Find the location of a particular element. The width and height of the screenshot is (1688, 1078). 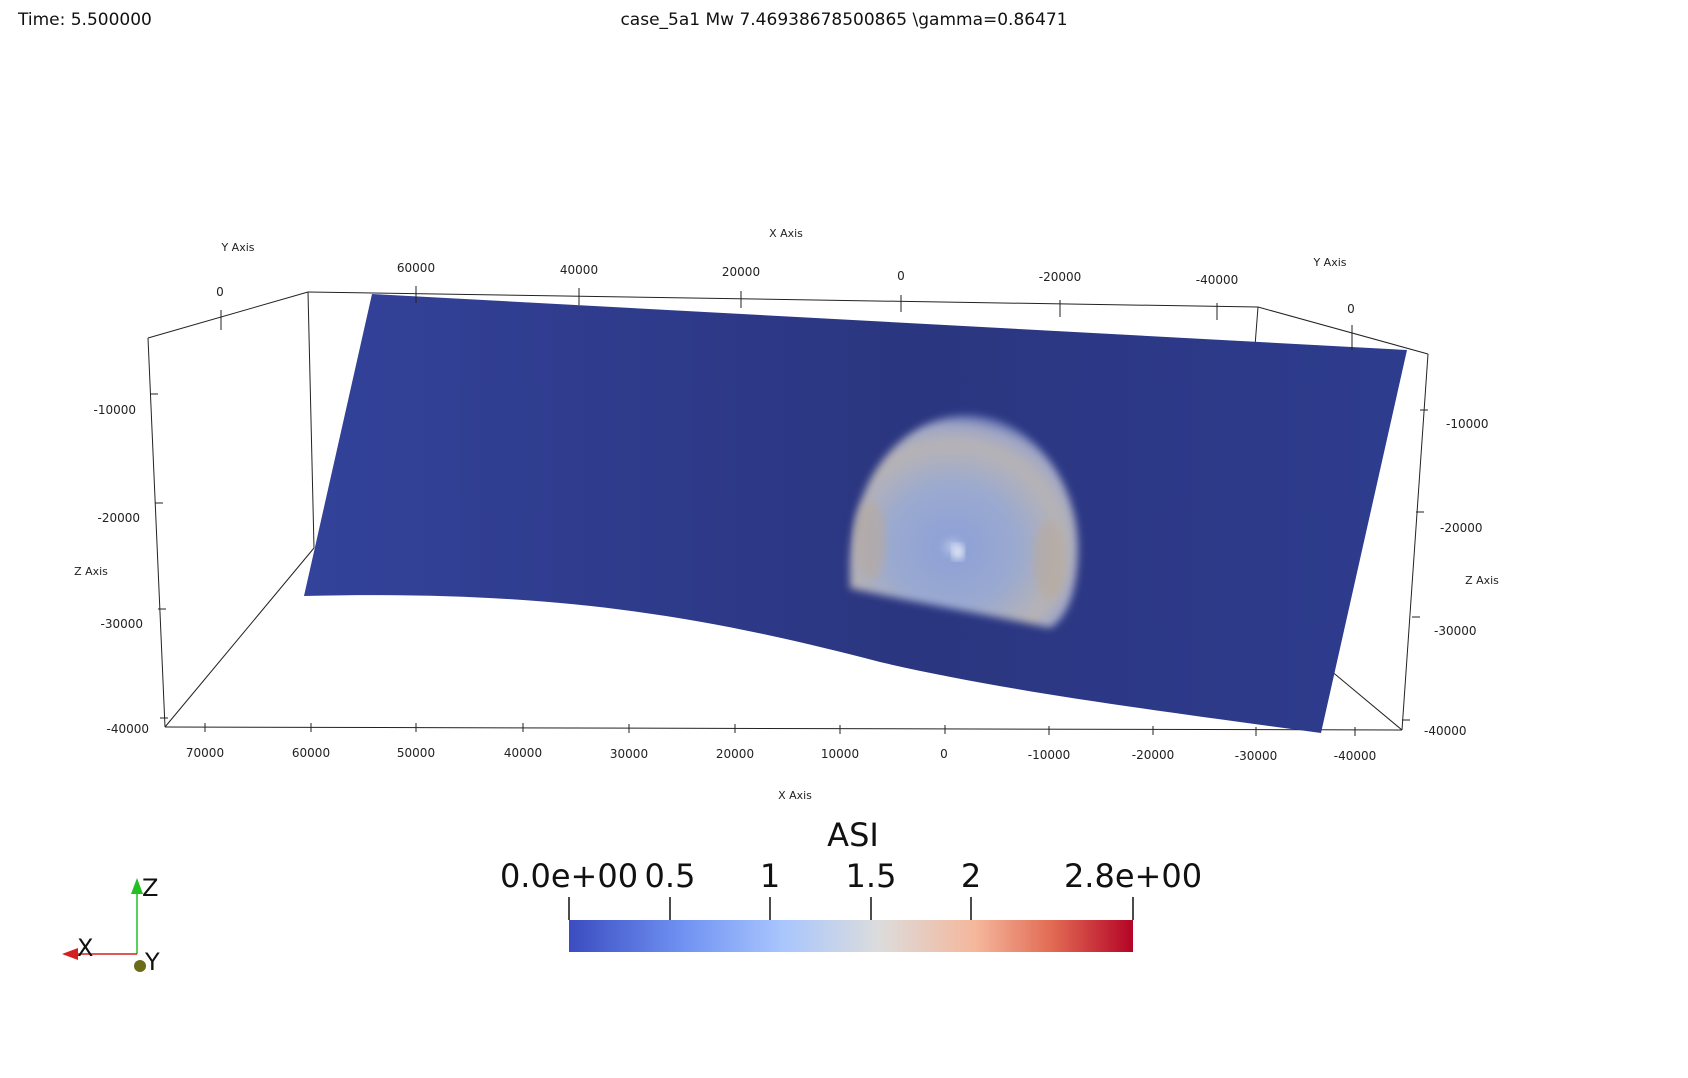

z-axis-title-left: Z Axis is located at coordinates (91, 571).